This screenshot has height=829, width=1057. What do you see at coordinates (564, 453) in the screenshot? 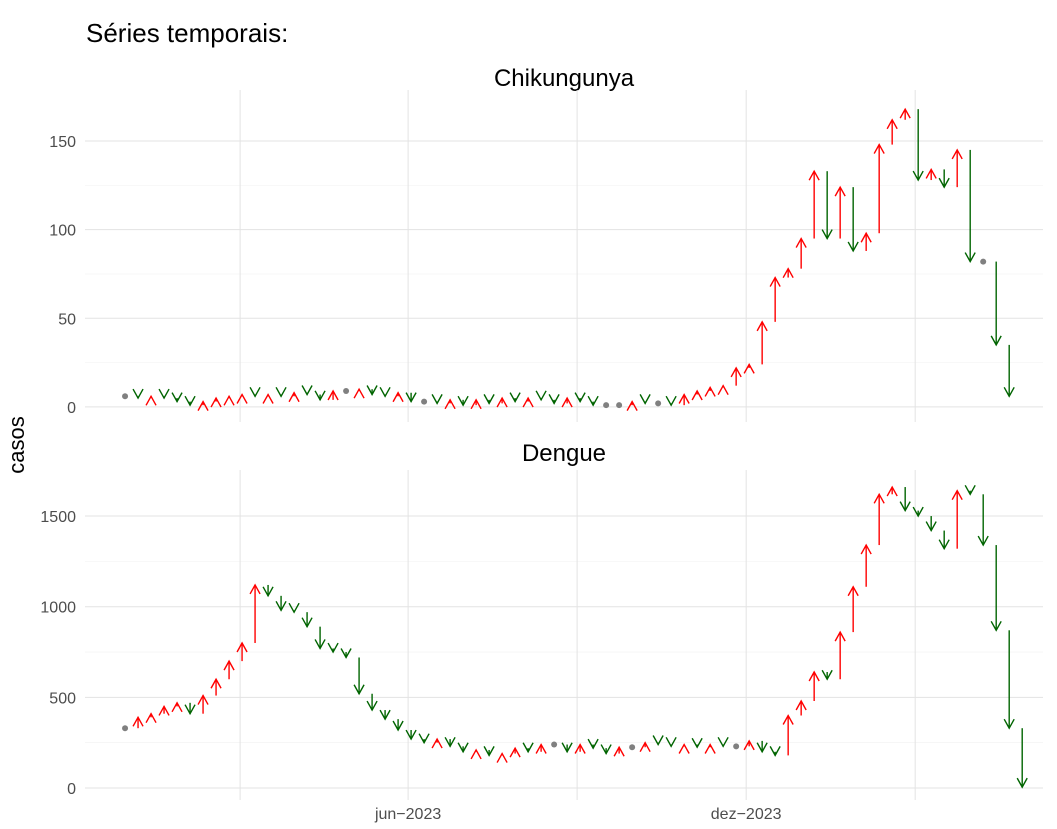
I see `panel-title: Dengue` at bounding box center [564, 453].